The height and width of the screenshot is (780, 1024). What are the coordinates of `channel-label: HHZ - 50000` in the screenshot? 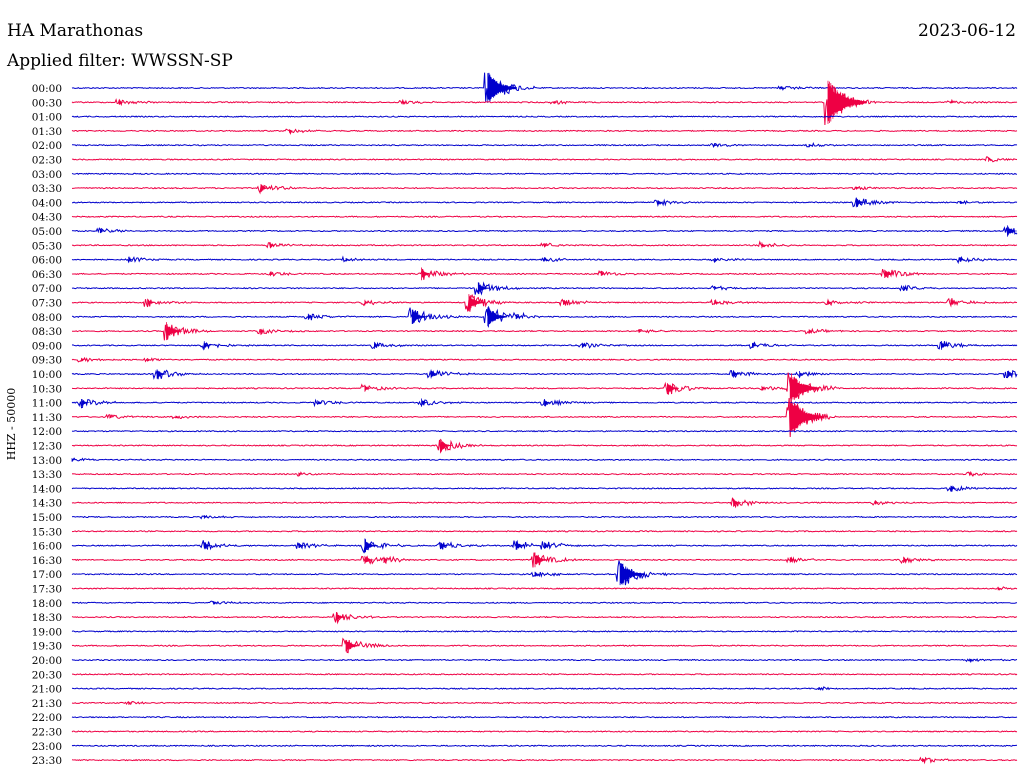 It's located at (11, 424).